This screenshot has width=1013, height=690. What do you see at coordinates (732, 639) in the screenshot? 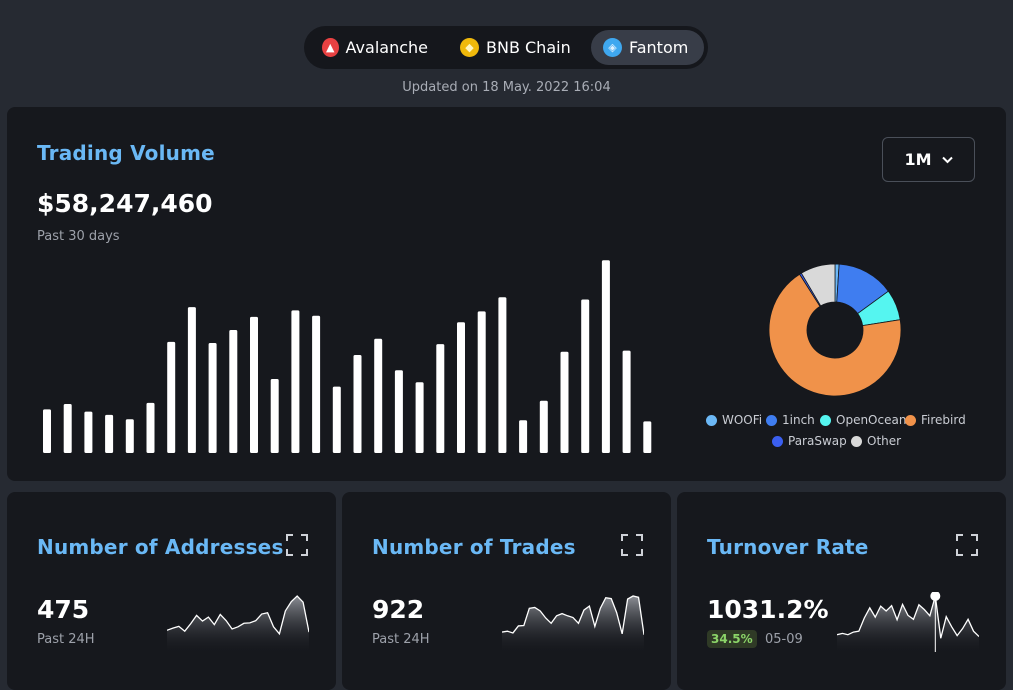
I see `change-badge: 34.5%` at bounding box center [732, 639].